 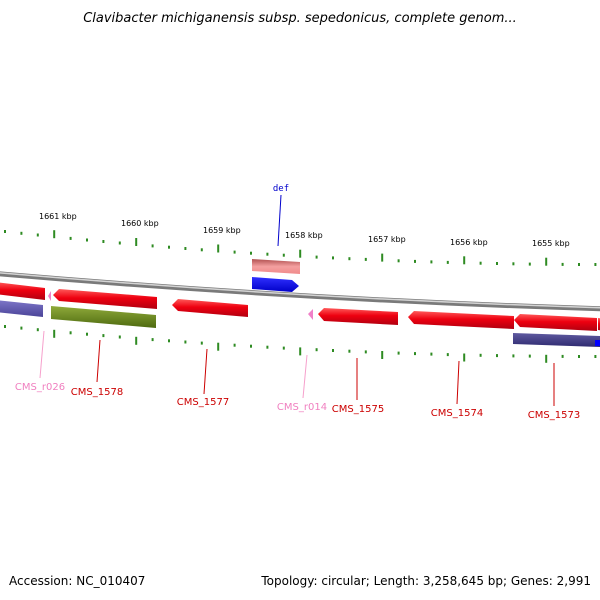 What do you see at coordinates (77, 581) in the screenshot?
I see `accession-text: Accession: NC_010407` at bounding box center [77, 581].